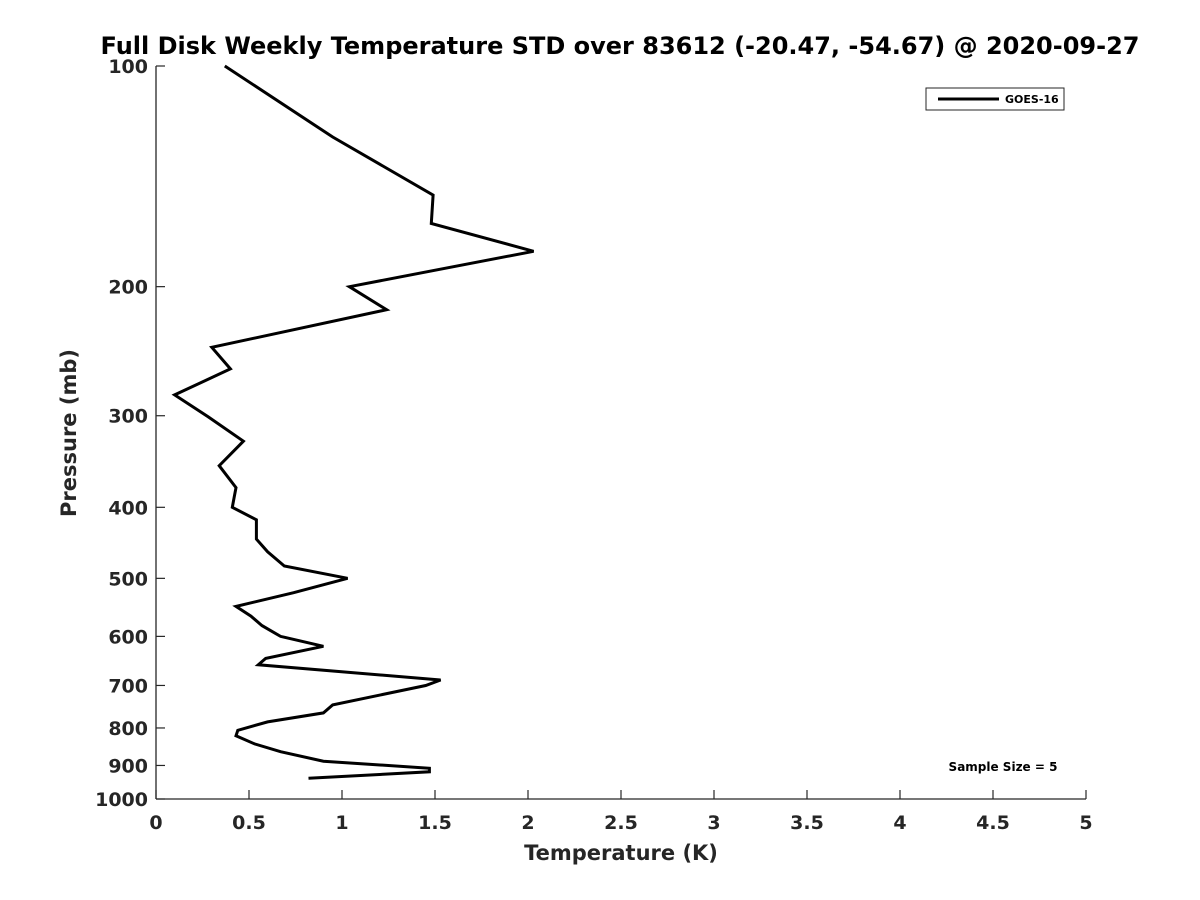  I want to click on x-tick-label: 1.5, so click(435, 823).